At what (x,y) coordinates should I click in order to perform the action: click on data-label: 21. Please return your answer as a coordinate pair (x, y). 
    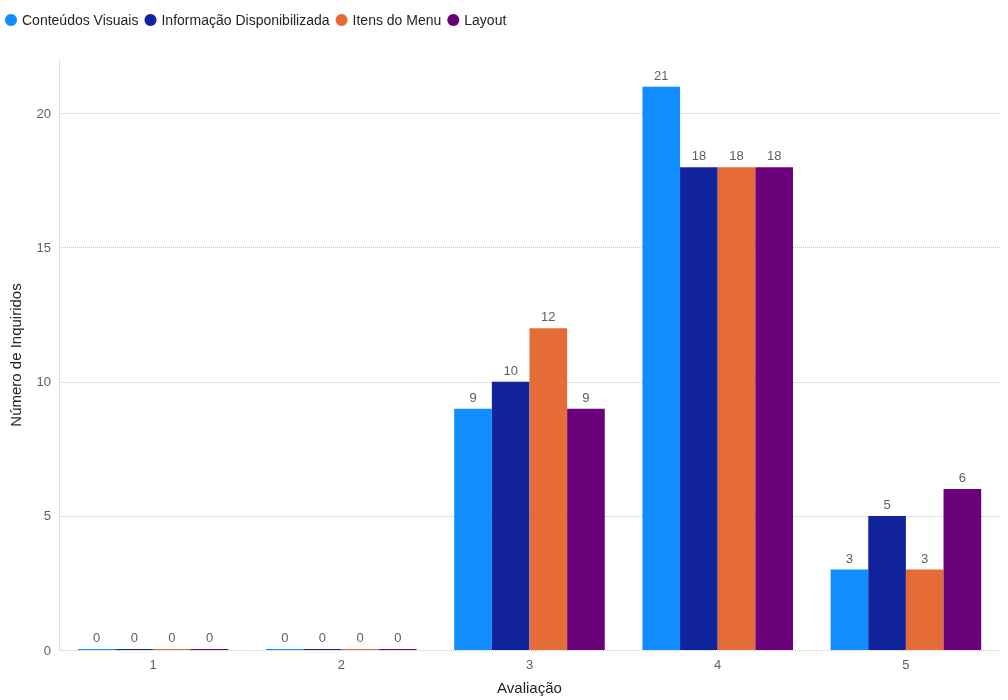
    Looking at the image, I should click on (661, 75).